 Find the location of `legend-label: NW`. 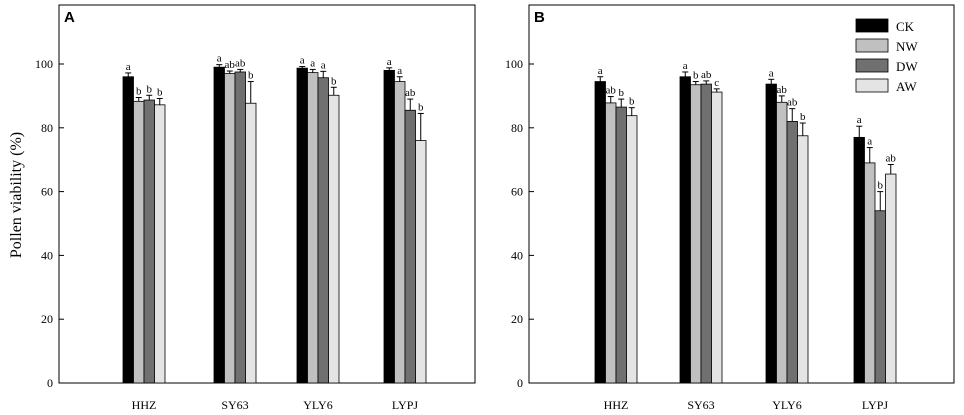

legend-label: NW is located at coordinates (907, 46).